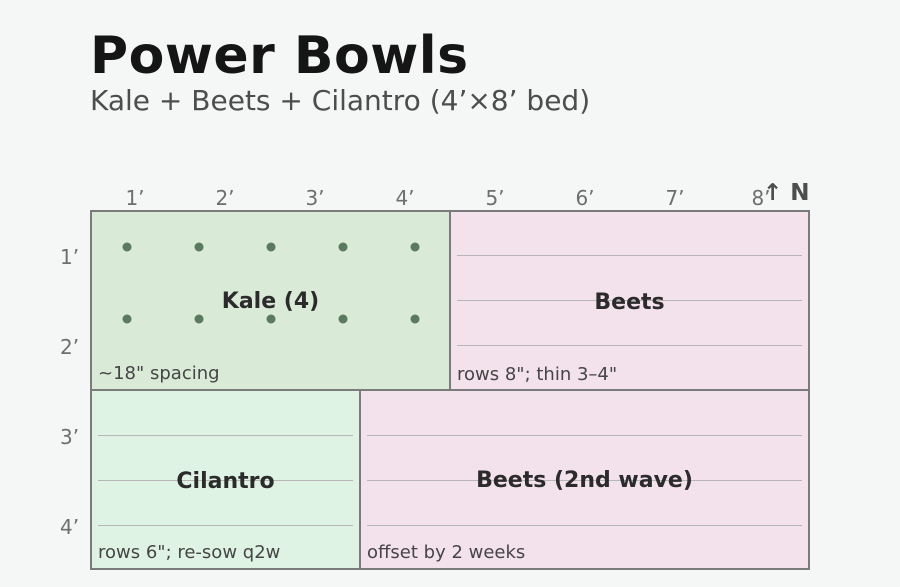  I want to click on beets-second-wave-label: Beets (2nd wave), so click(584, 480).